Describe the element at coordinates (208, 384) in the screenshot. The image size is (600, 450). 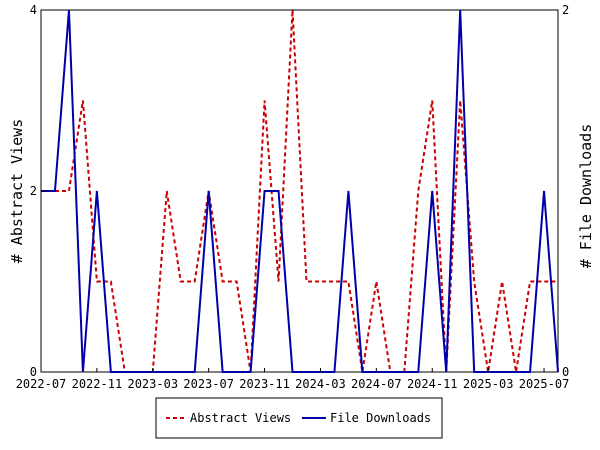
I see `x-tick-label: 2023-07` at that location.